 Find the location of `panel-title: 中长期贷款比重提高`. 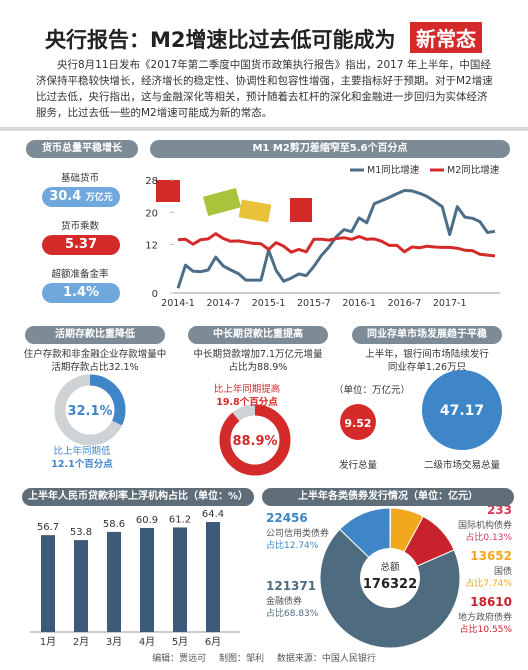

panel-title: 中长期贷款比重提高 is located at coordinates (258, 335).